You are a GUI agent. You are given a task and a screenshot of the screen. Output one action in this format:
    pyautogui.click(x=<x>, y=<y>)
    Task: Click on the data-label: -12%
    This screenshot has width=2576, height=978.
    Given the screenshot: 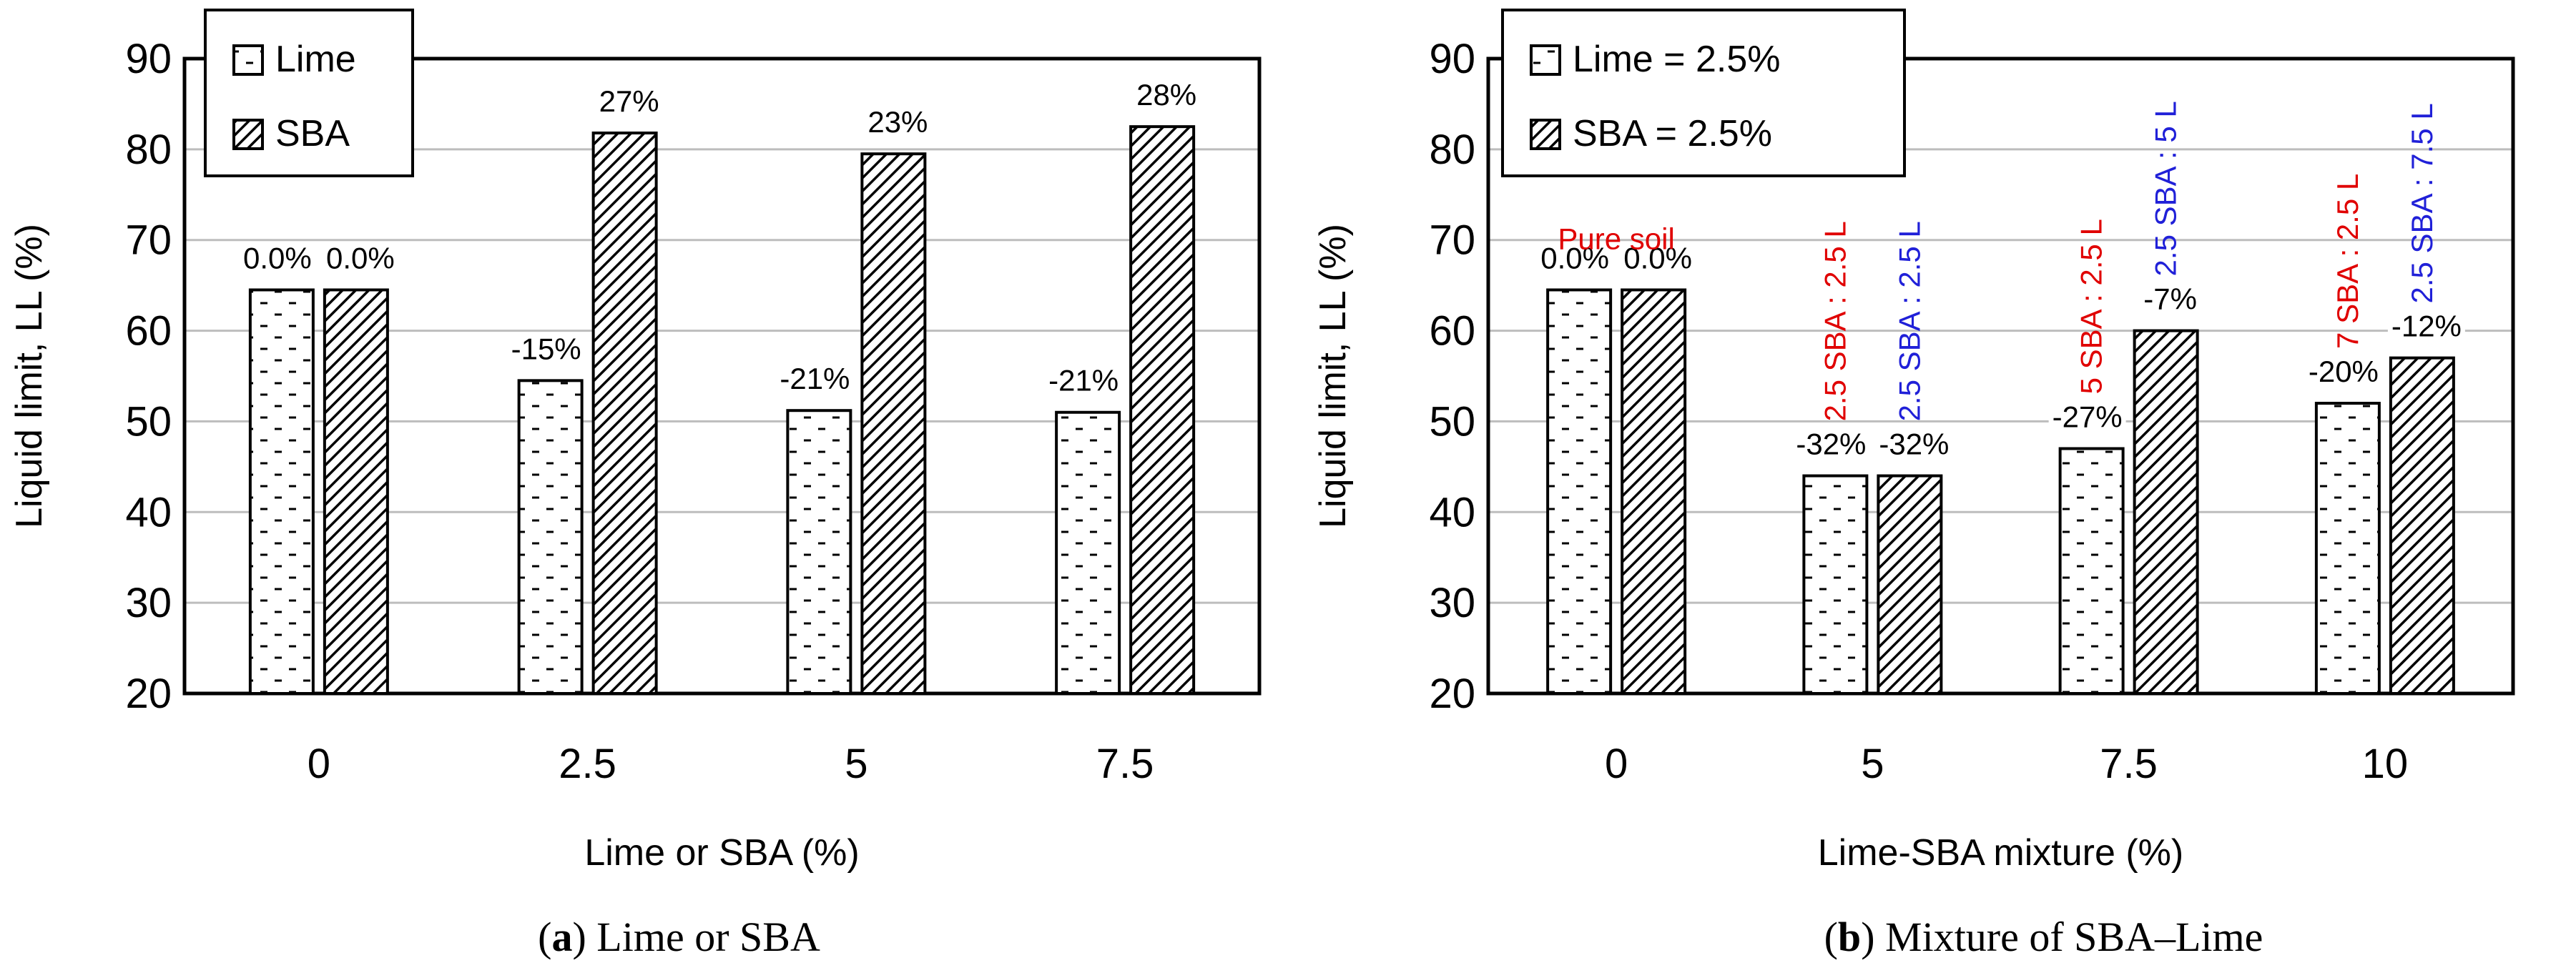 What is the action you would take?
    pyautogui.click(x=2427, y=326)
    